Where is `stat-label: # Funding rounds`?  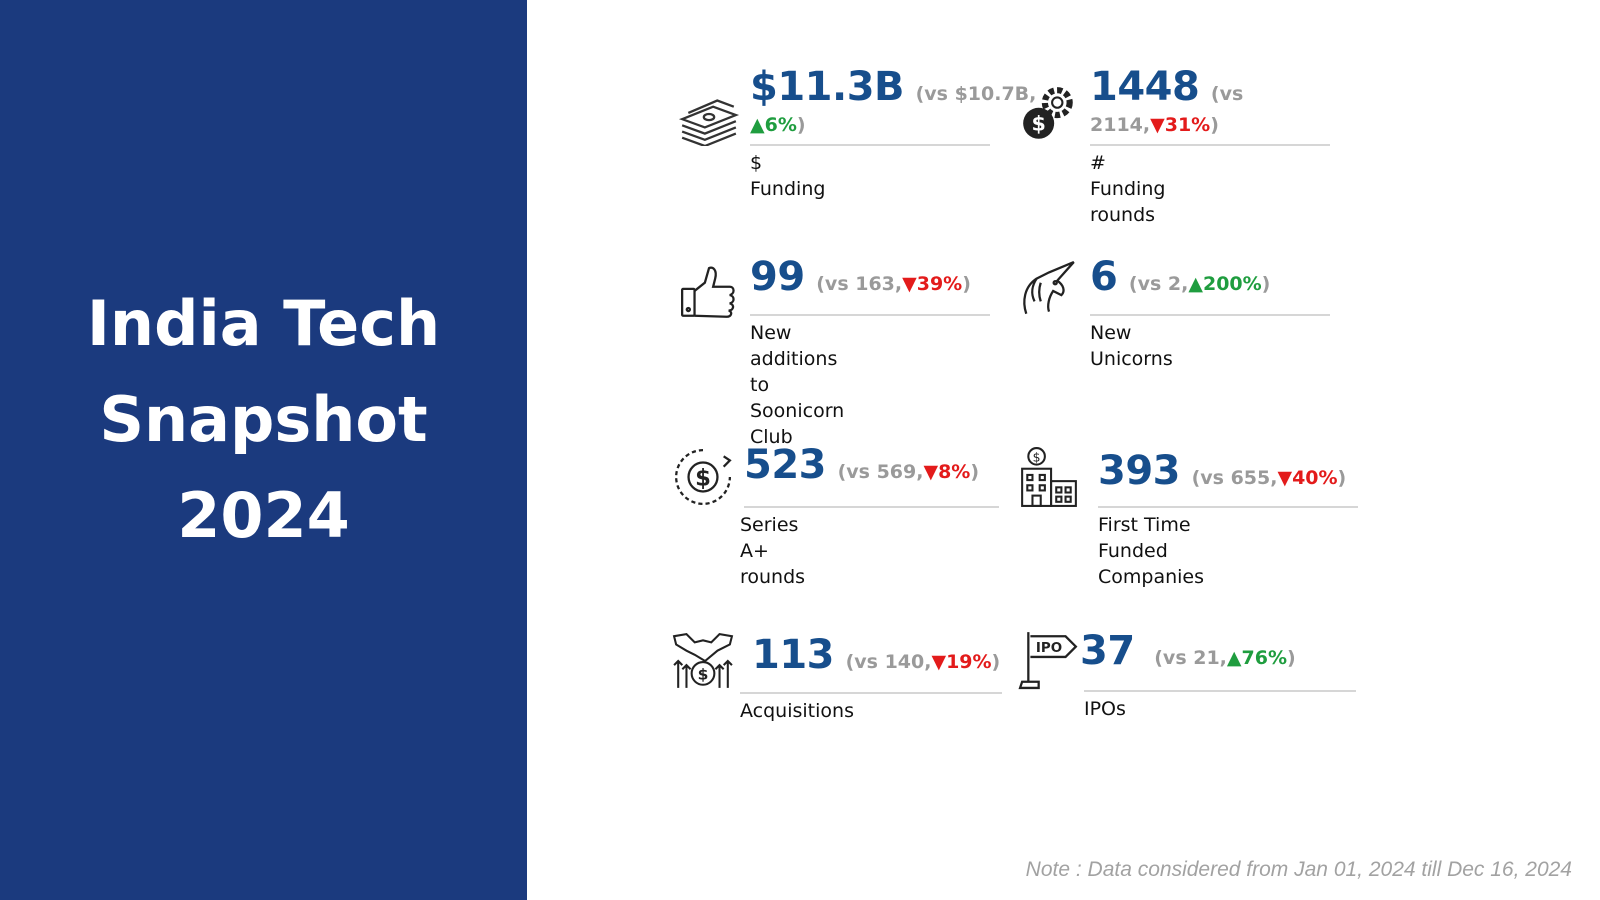
stat-label: # Funding rounds is located at coordinates (1128, 189).